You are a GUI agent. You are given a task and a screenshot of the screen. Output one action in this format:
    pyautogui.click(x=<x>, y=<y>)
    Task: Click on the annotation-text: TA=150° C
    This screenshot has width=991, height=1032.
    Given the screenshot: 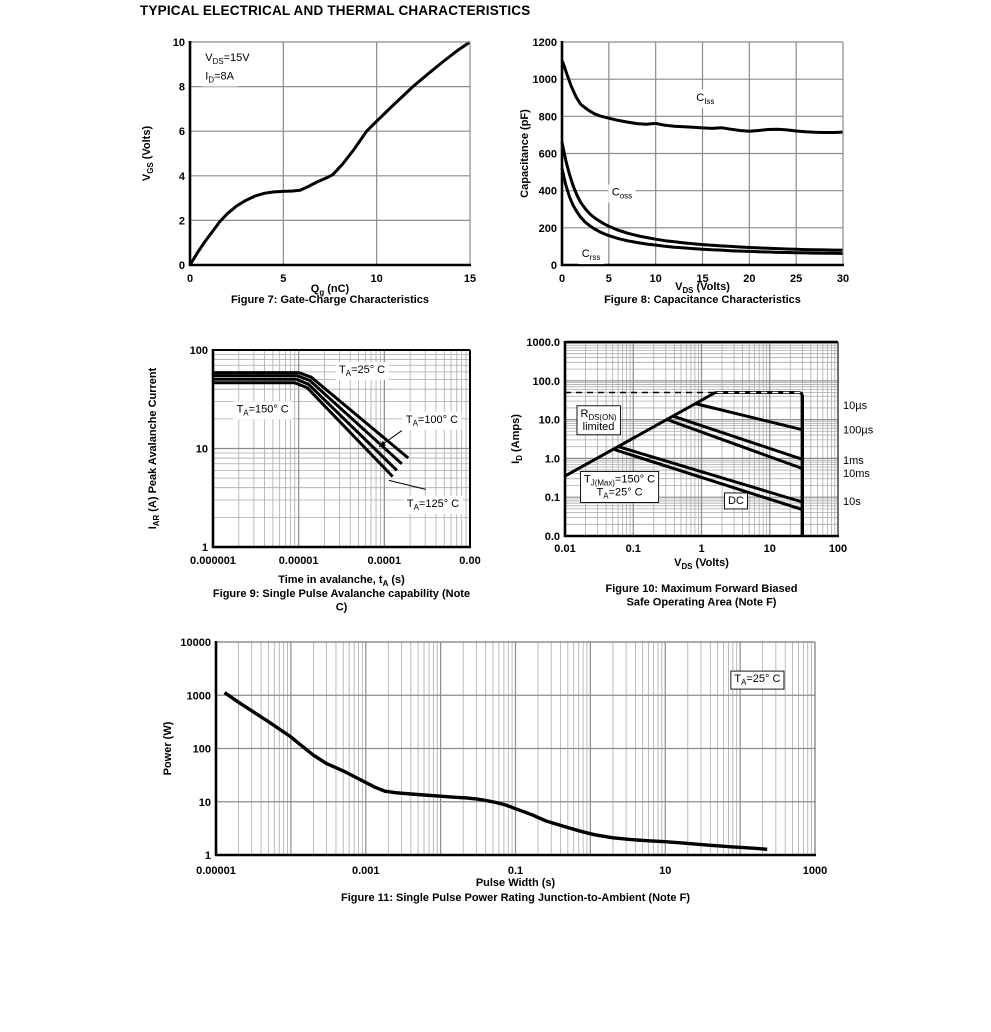 What is the action you would take?
    pyautogui.click(x=263, y=410)
    